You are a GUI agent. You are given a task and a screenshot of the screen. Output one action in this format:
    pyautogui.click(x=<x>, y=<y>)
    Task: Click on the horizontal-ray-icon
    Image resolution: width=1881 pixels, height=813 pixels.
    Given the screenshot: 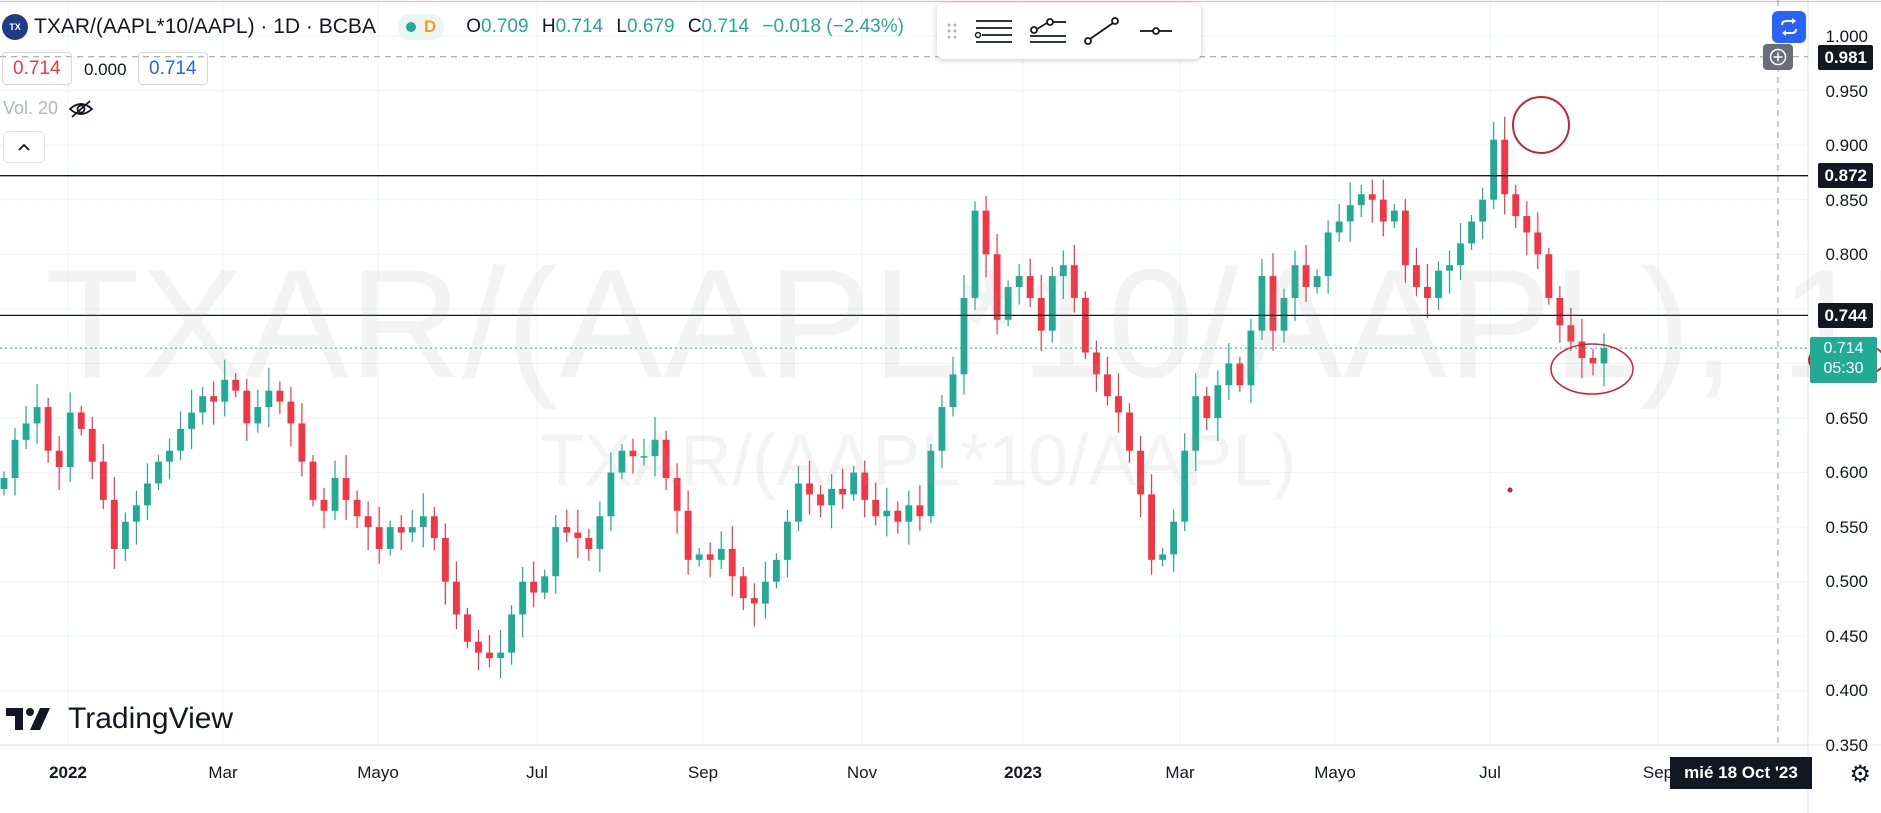 What is the action you would take?
    pyautogui.click(x=1156, y=31)
    